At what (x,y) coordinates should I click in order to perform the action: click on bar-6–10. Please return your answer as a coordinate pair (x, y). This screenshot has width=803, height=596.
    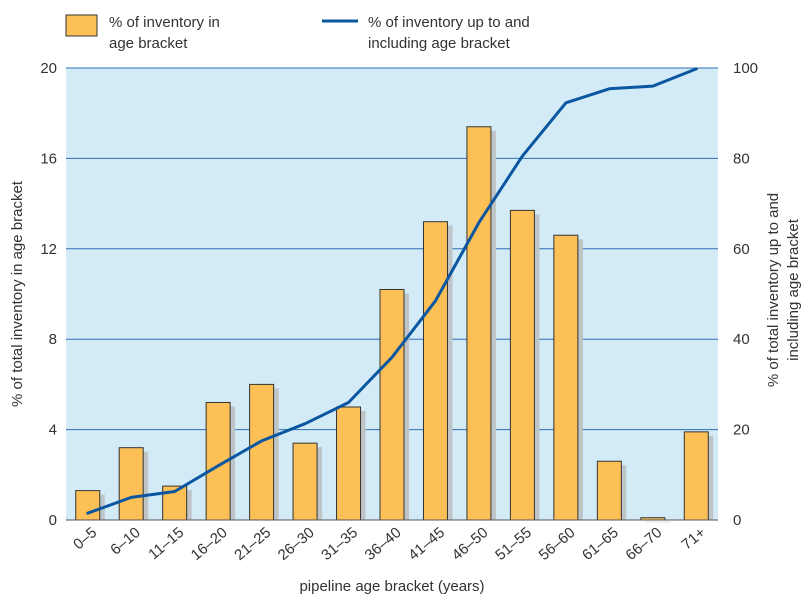
    Looking at the image, I should click on (131, 484).